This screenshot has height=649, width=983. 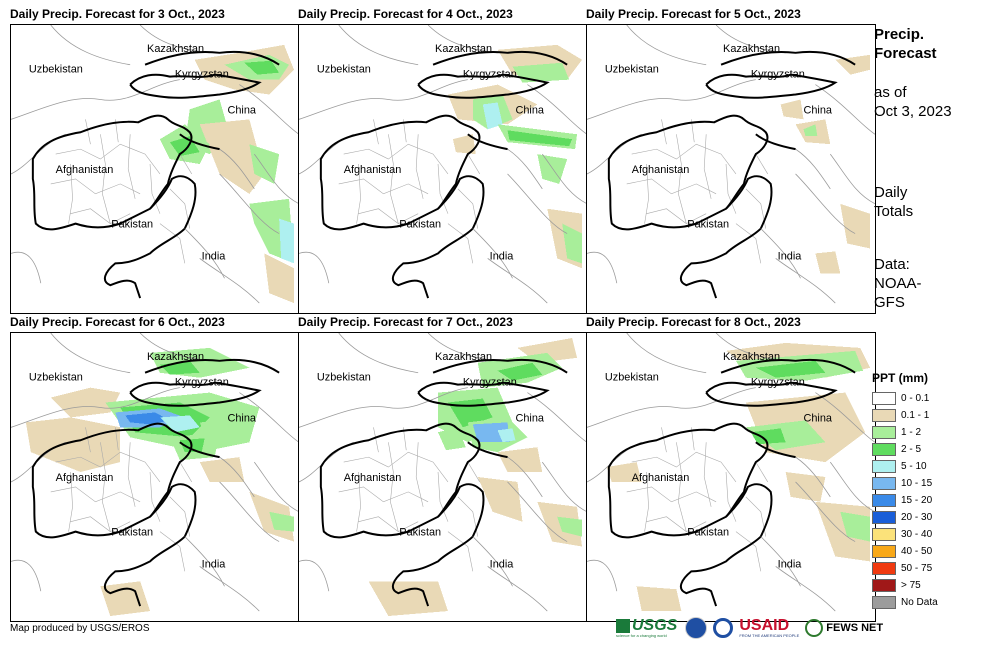 I want to click on forecast-panel-oct3: Daily Precip. Forecast for 3 Oct., 2023, so click(x=155, y=161).